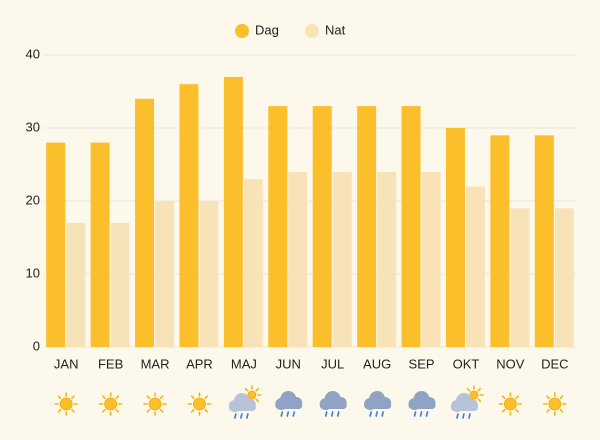 Image resolution: width=600 pixels, height=440 pixels. I want to click on y-tick-label: 30, so click(33, 126).